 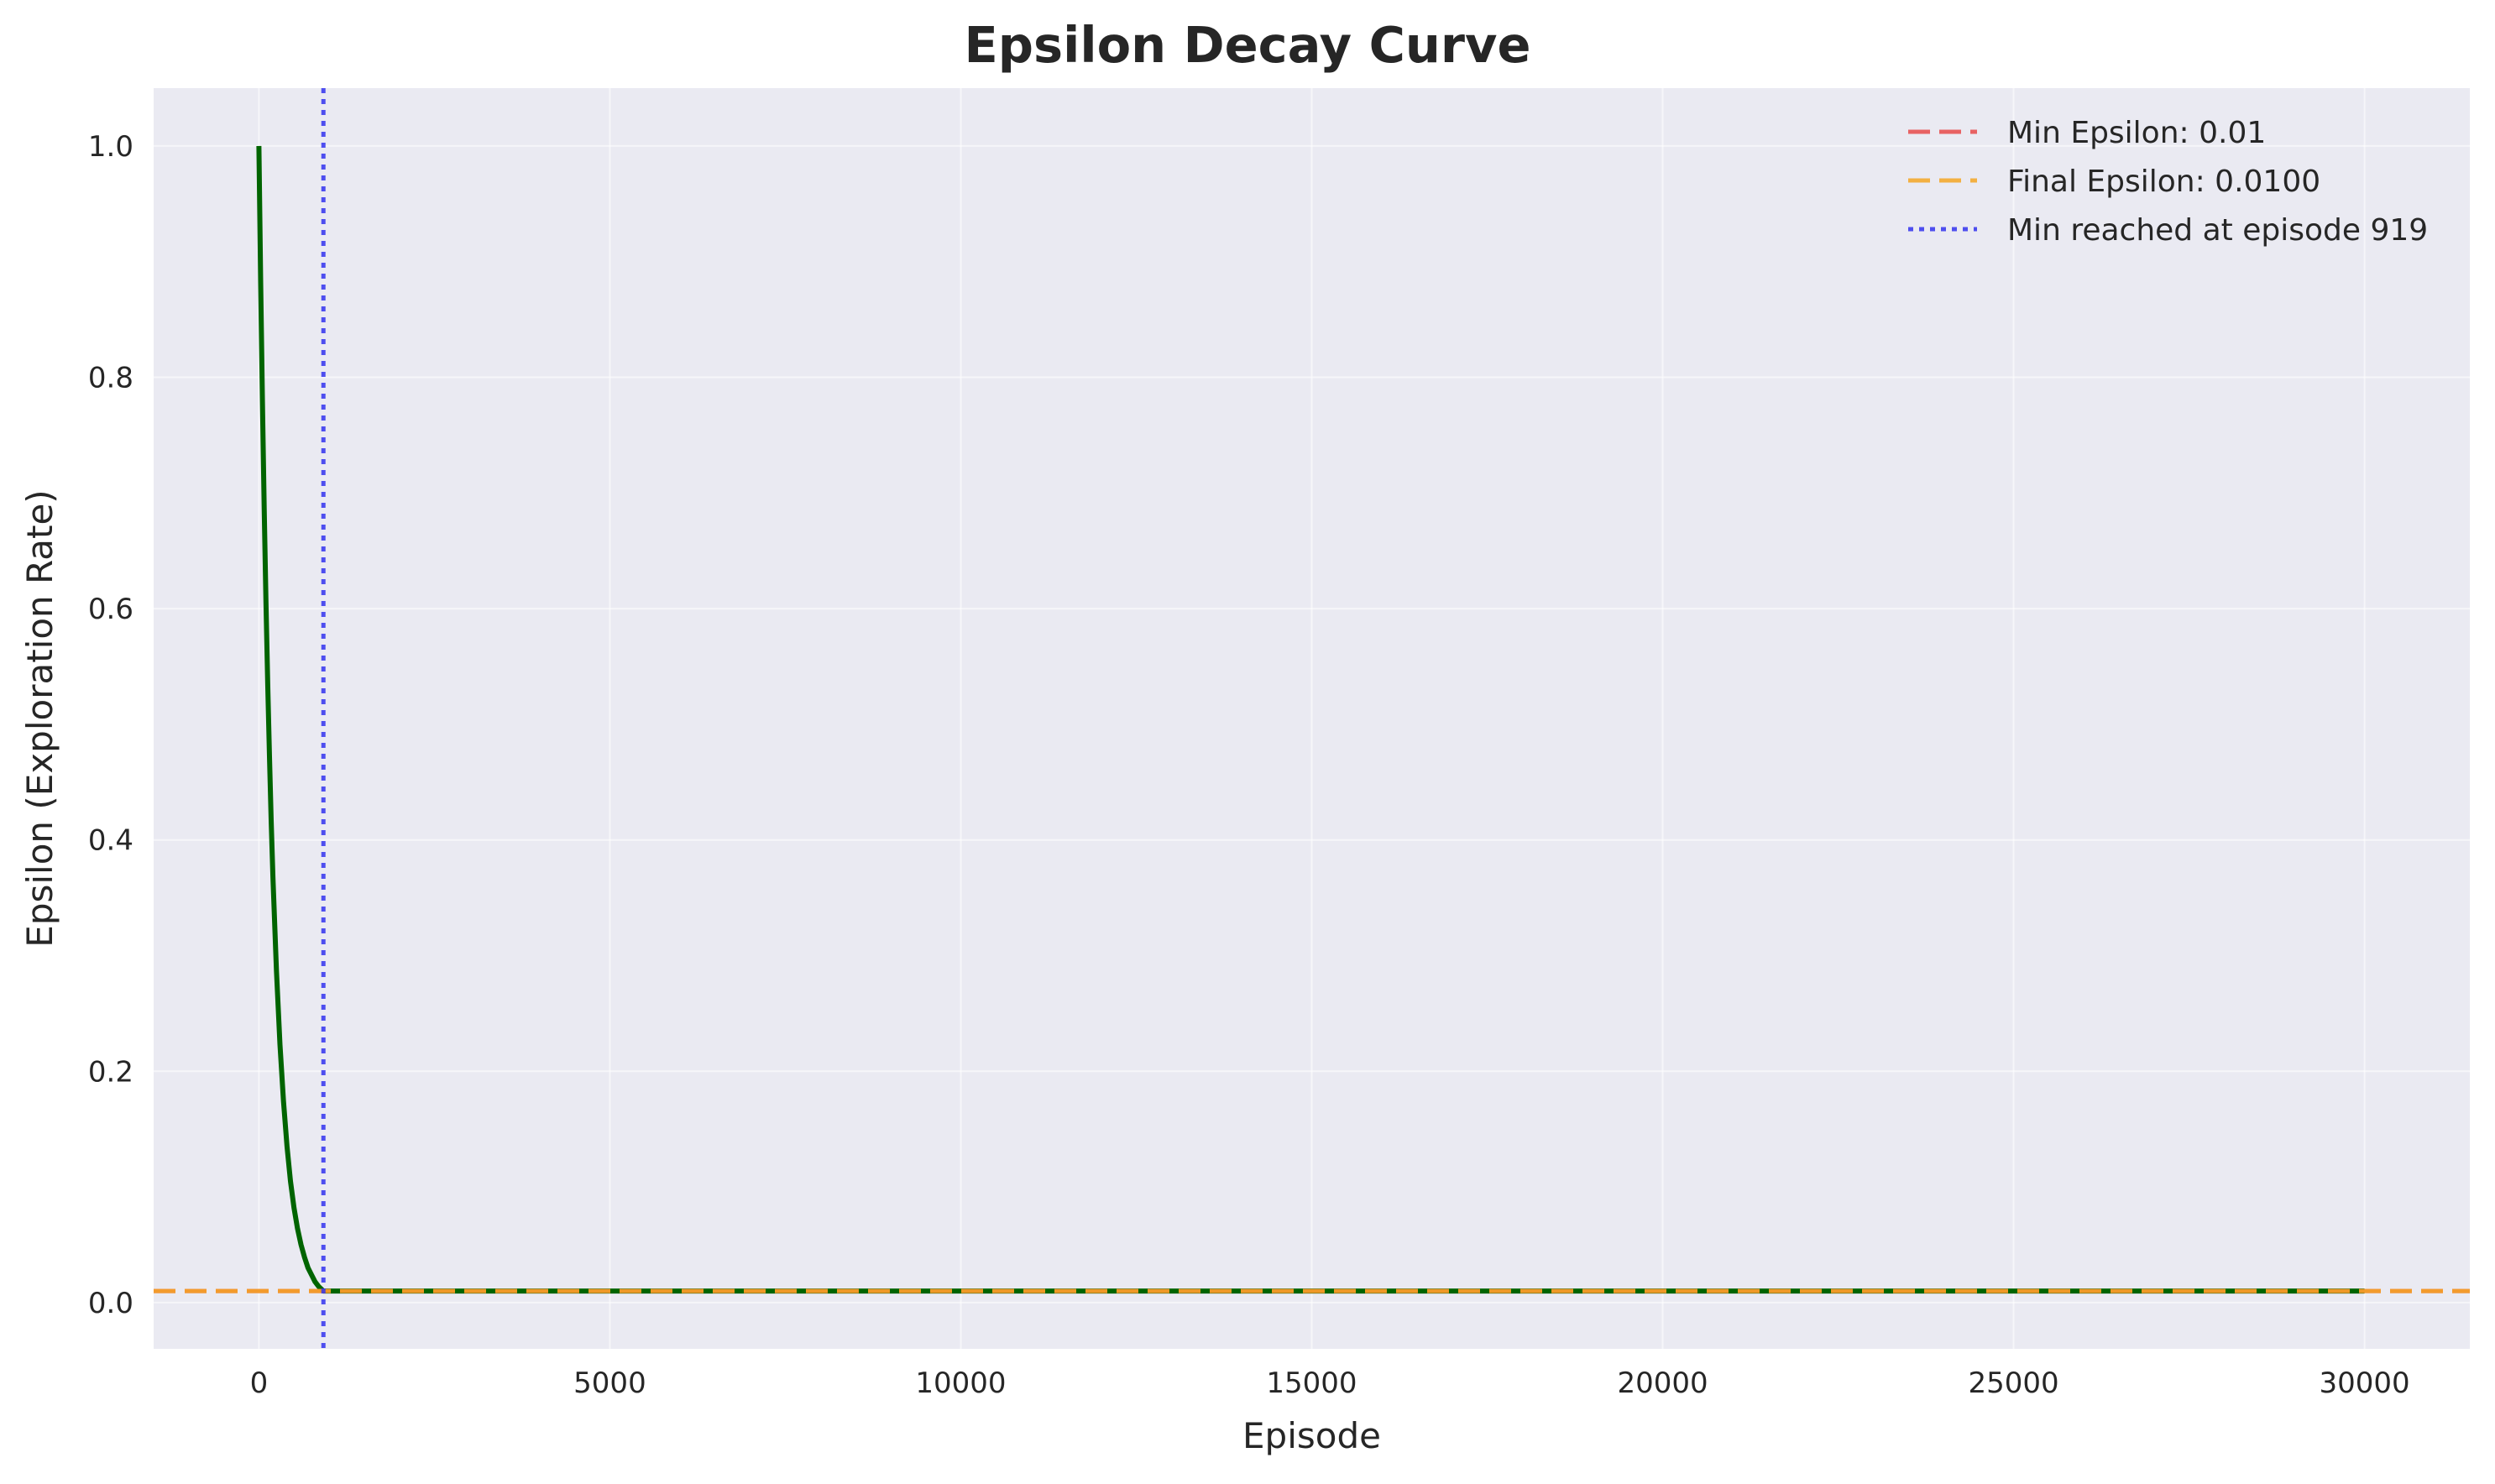 What do you see at coordinates (2163, 182) in the screenshot?
I see `legend-label: Final Epsilon: 0.0100` at bounding box center [2163, 182].